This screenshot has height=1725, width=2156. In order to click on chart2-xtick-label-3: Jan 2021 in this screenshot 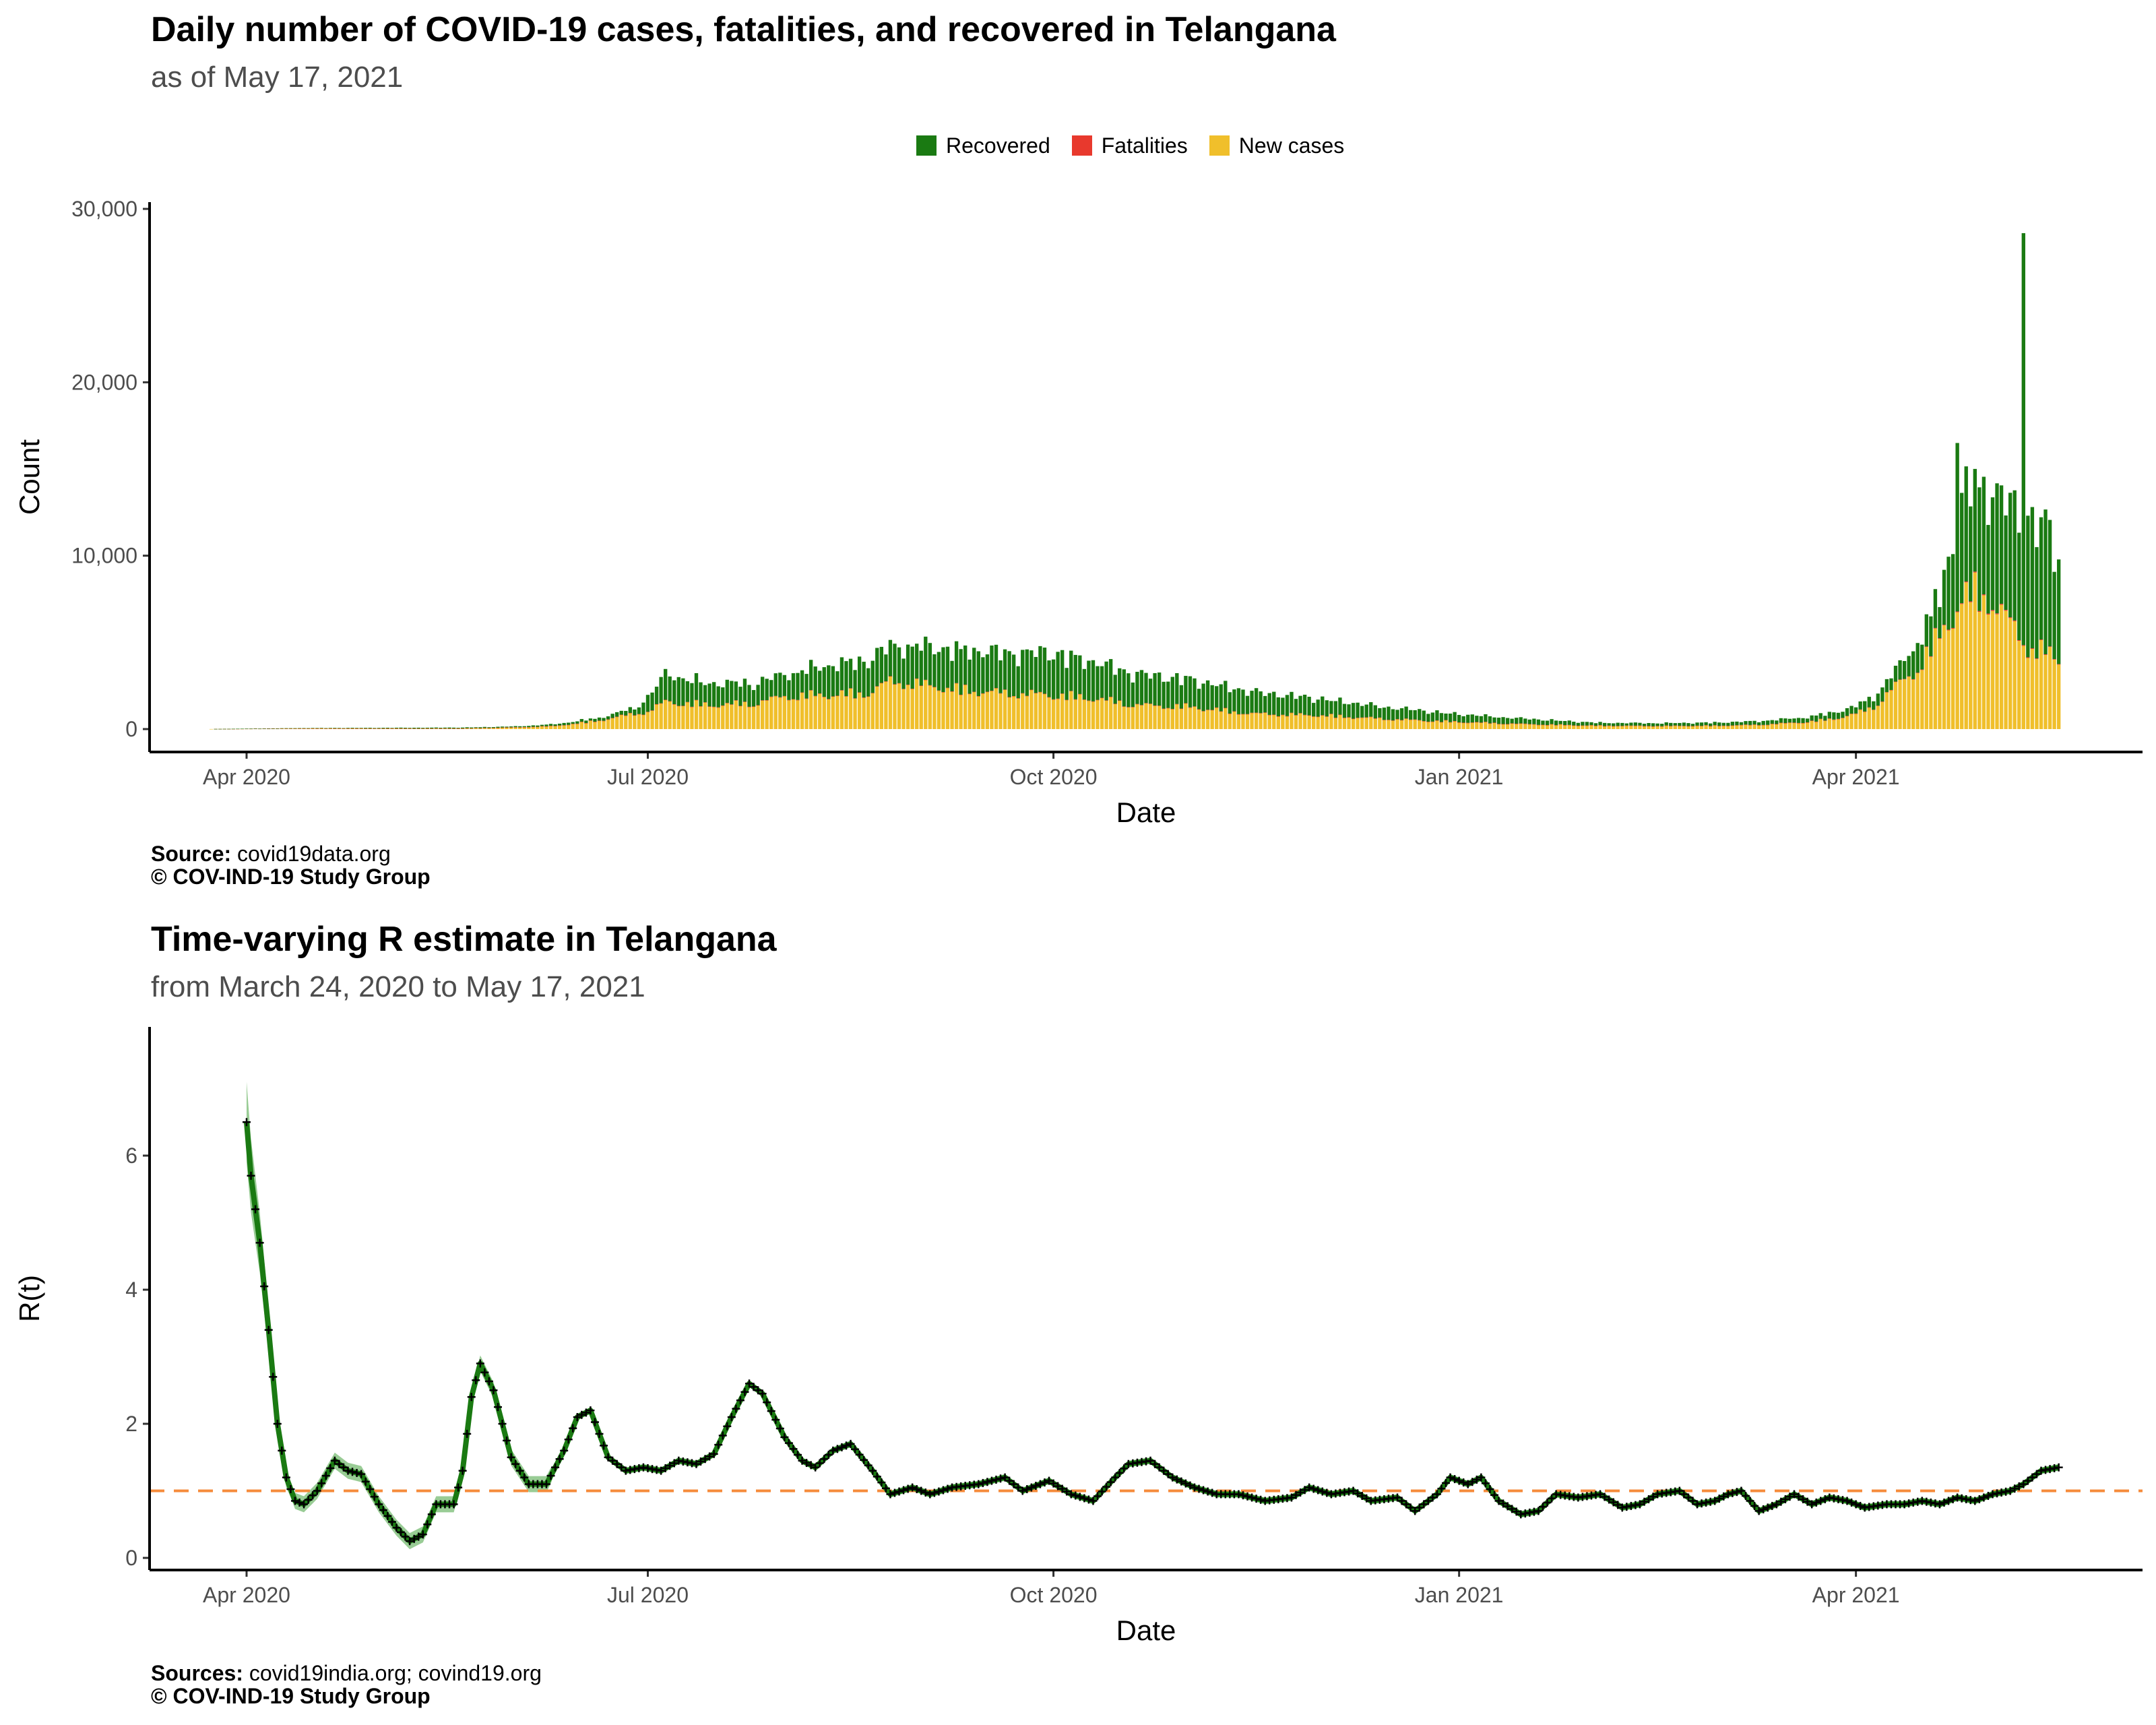, I will do `click(1459, 1595)`.